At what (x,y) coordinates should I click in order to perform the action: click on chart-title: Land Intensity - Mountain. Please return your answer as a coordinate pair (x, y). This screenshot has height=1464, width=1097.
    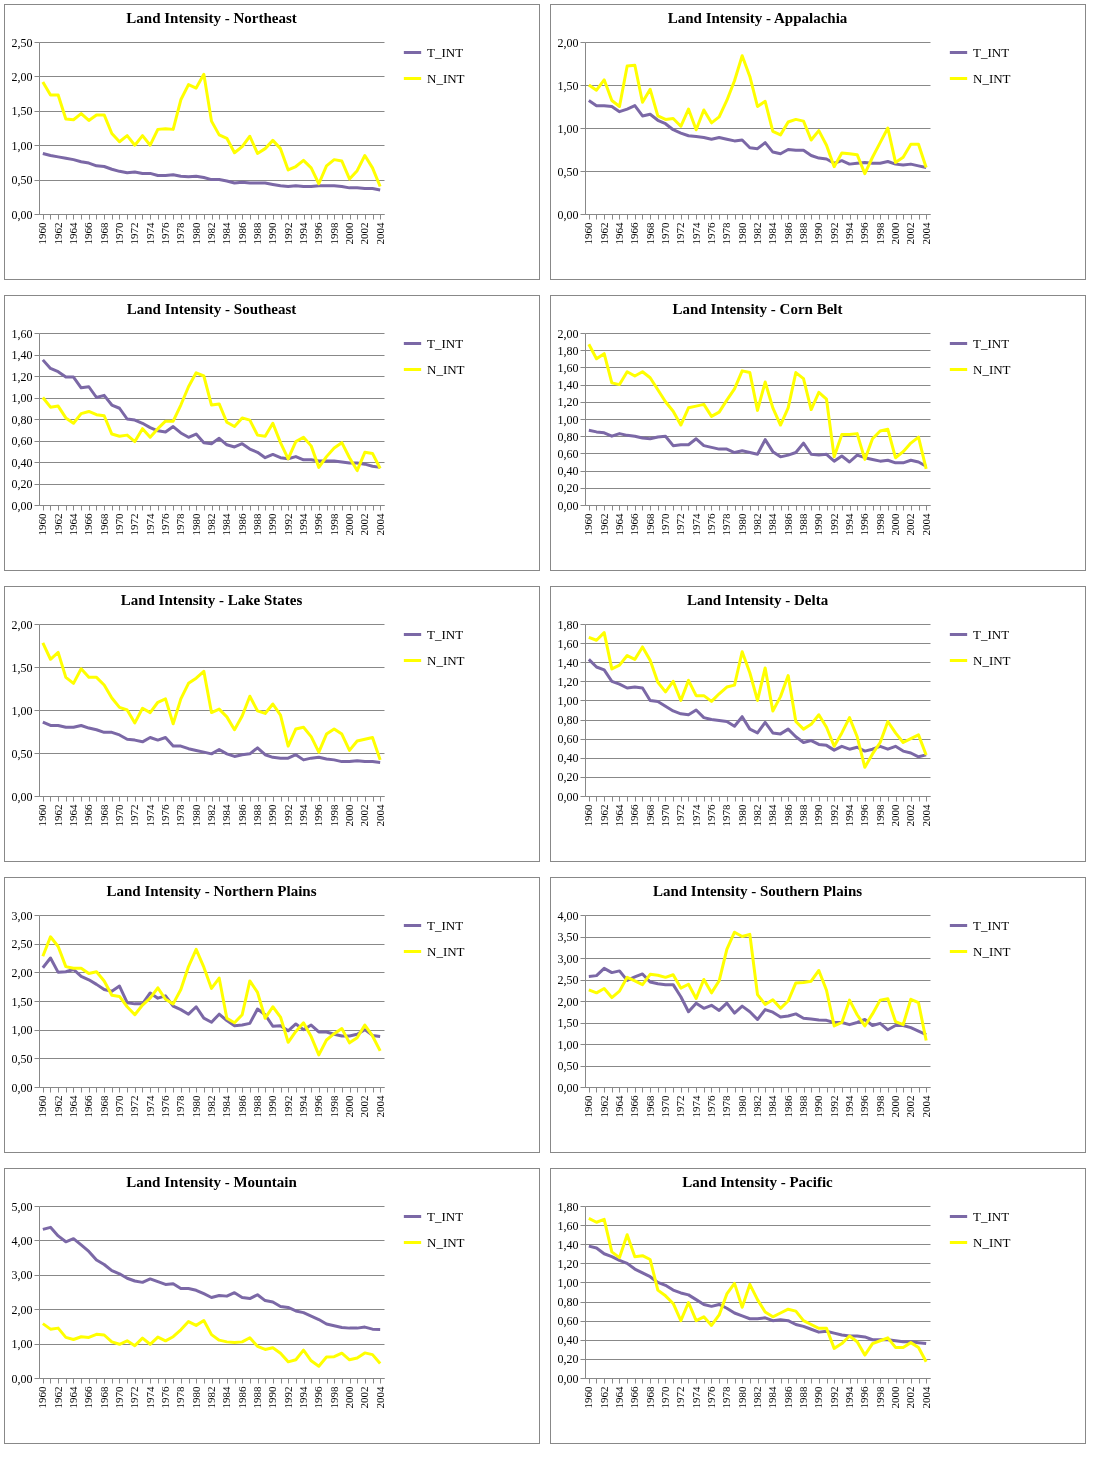
    Looking at the image, I should click on (212, 1182).